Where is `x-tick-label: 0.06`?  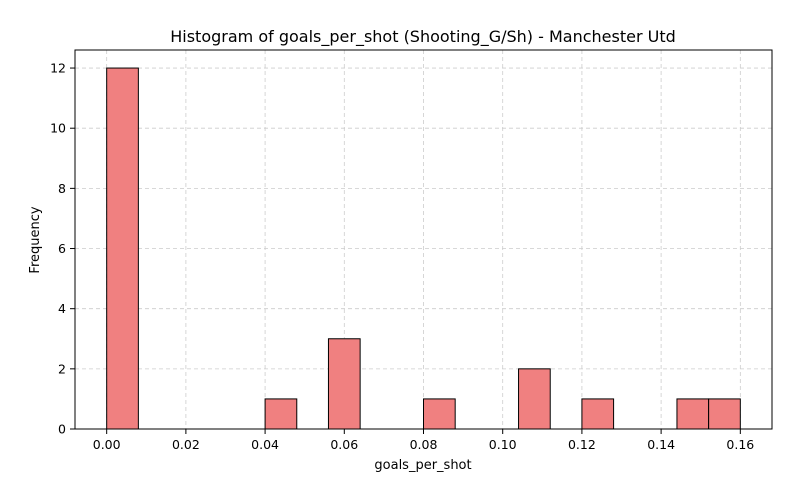 x-tick-label: 0.06 is located at coordinates (344, 444).